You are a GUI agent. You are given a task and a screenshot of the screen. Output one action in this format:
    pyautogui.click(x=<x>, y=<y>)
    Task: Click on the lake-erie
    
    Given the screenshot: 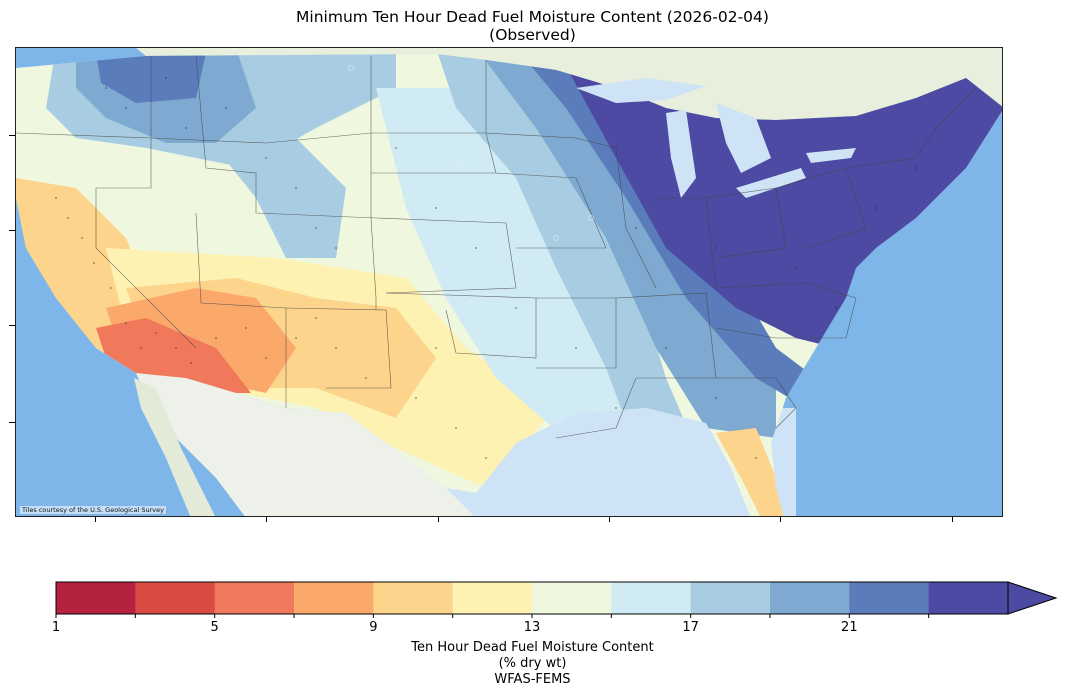 What is the action you would take?
    pyautogui.click(x=771, y=183)
    